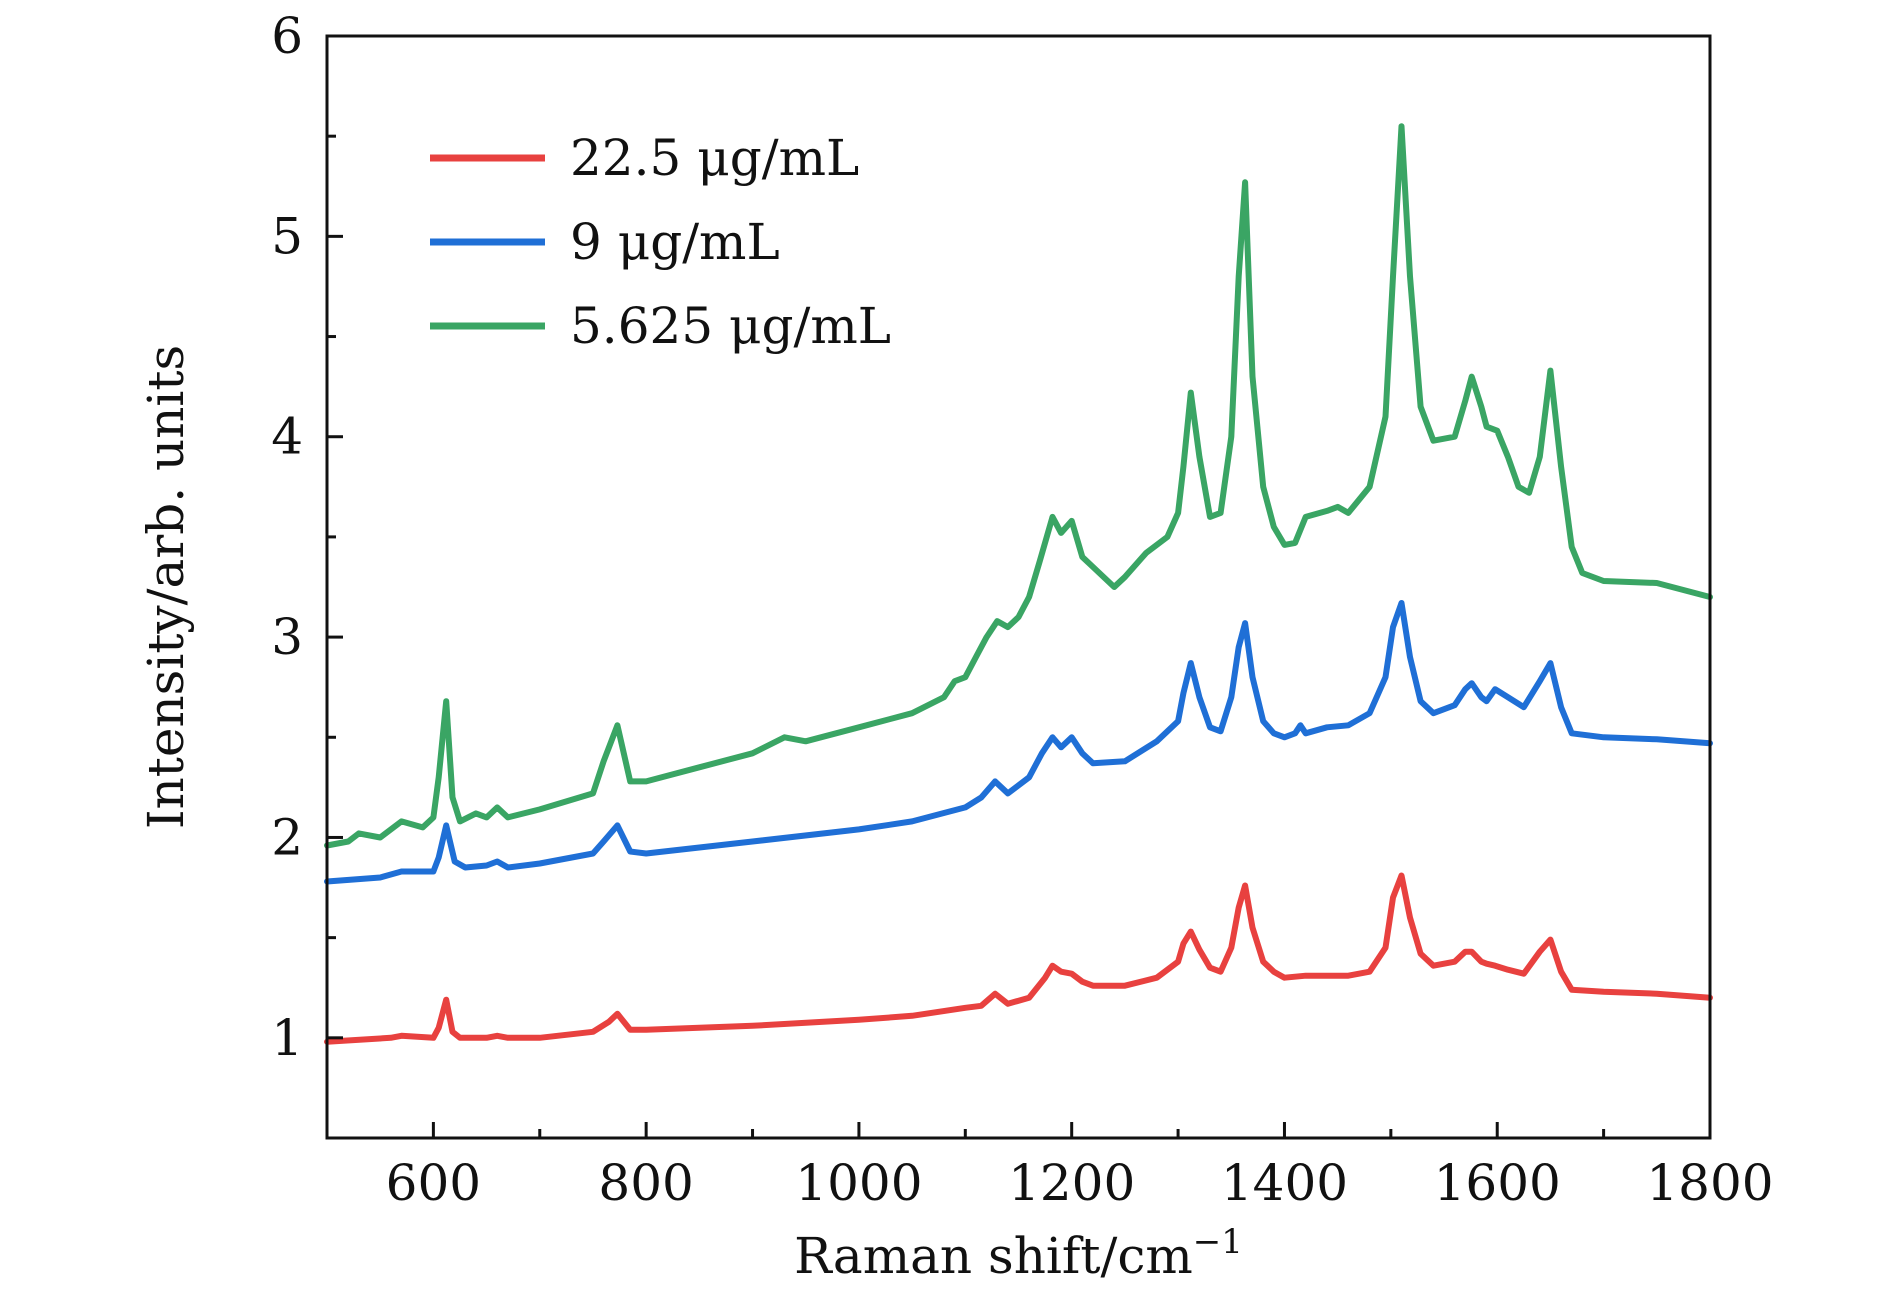 Image resolution: width=1890 pixels, height=1299 pixels. What do you see at coordinates (1284, 1183) in the screenshot?
I see `x-tick-label: 1400` at bounding box center [1284, 1183].